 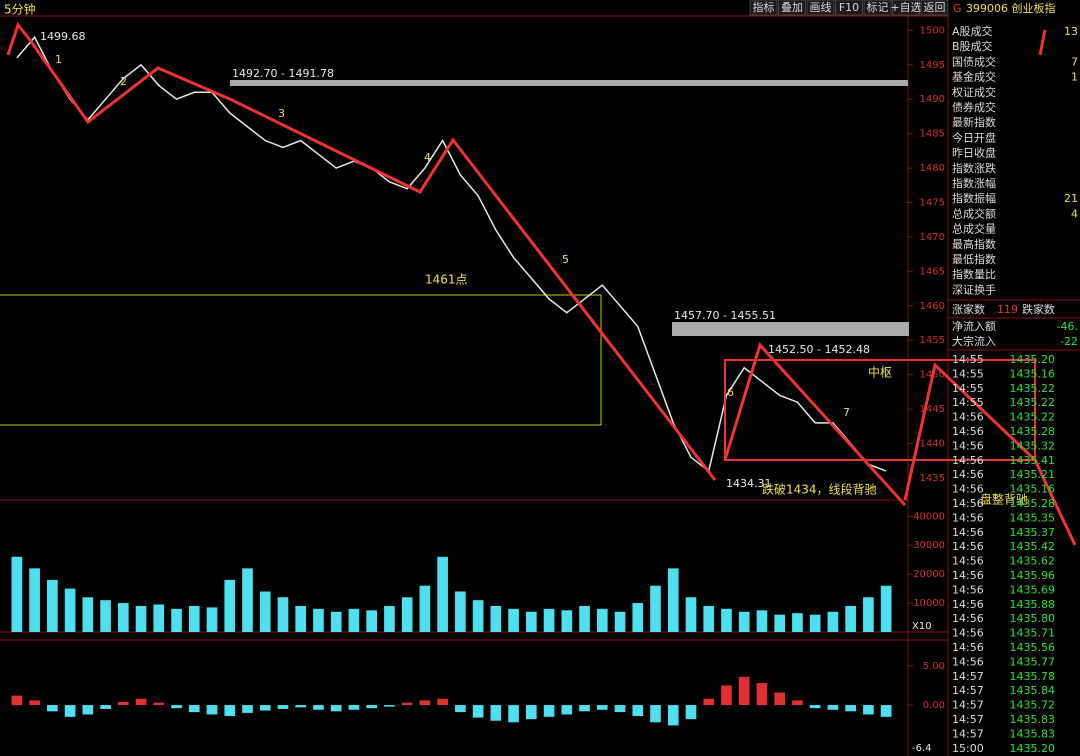 I want to click on y-tick-label: 1475, so click(x=932, y=202).